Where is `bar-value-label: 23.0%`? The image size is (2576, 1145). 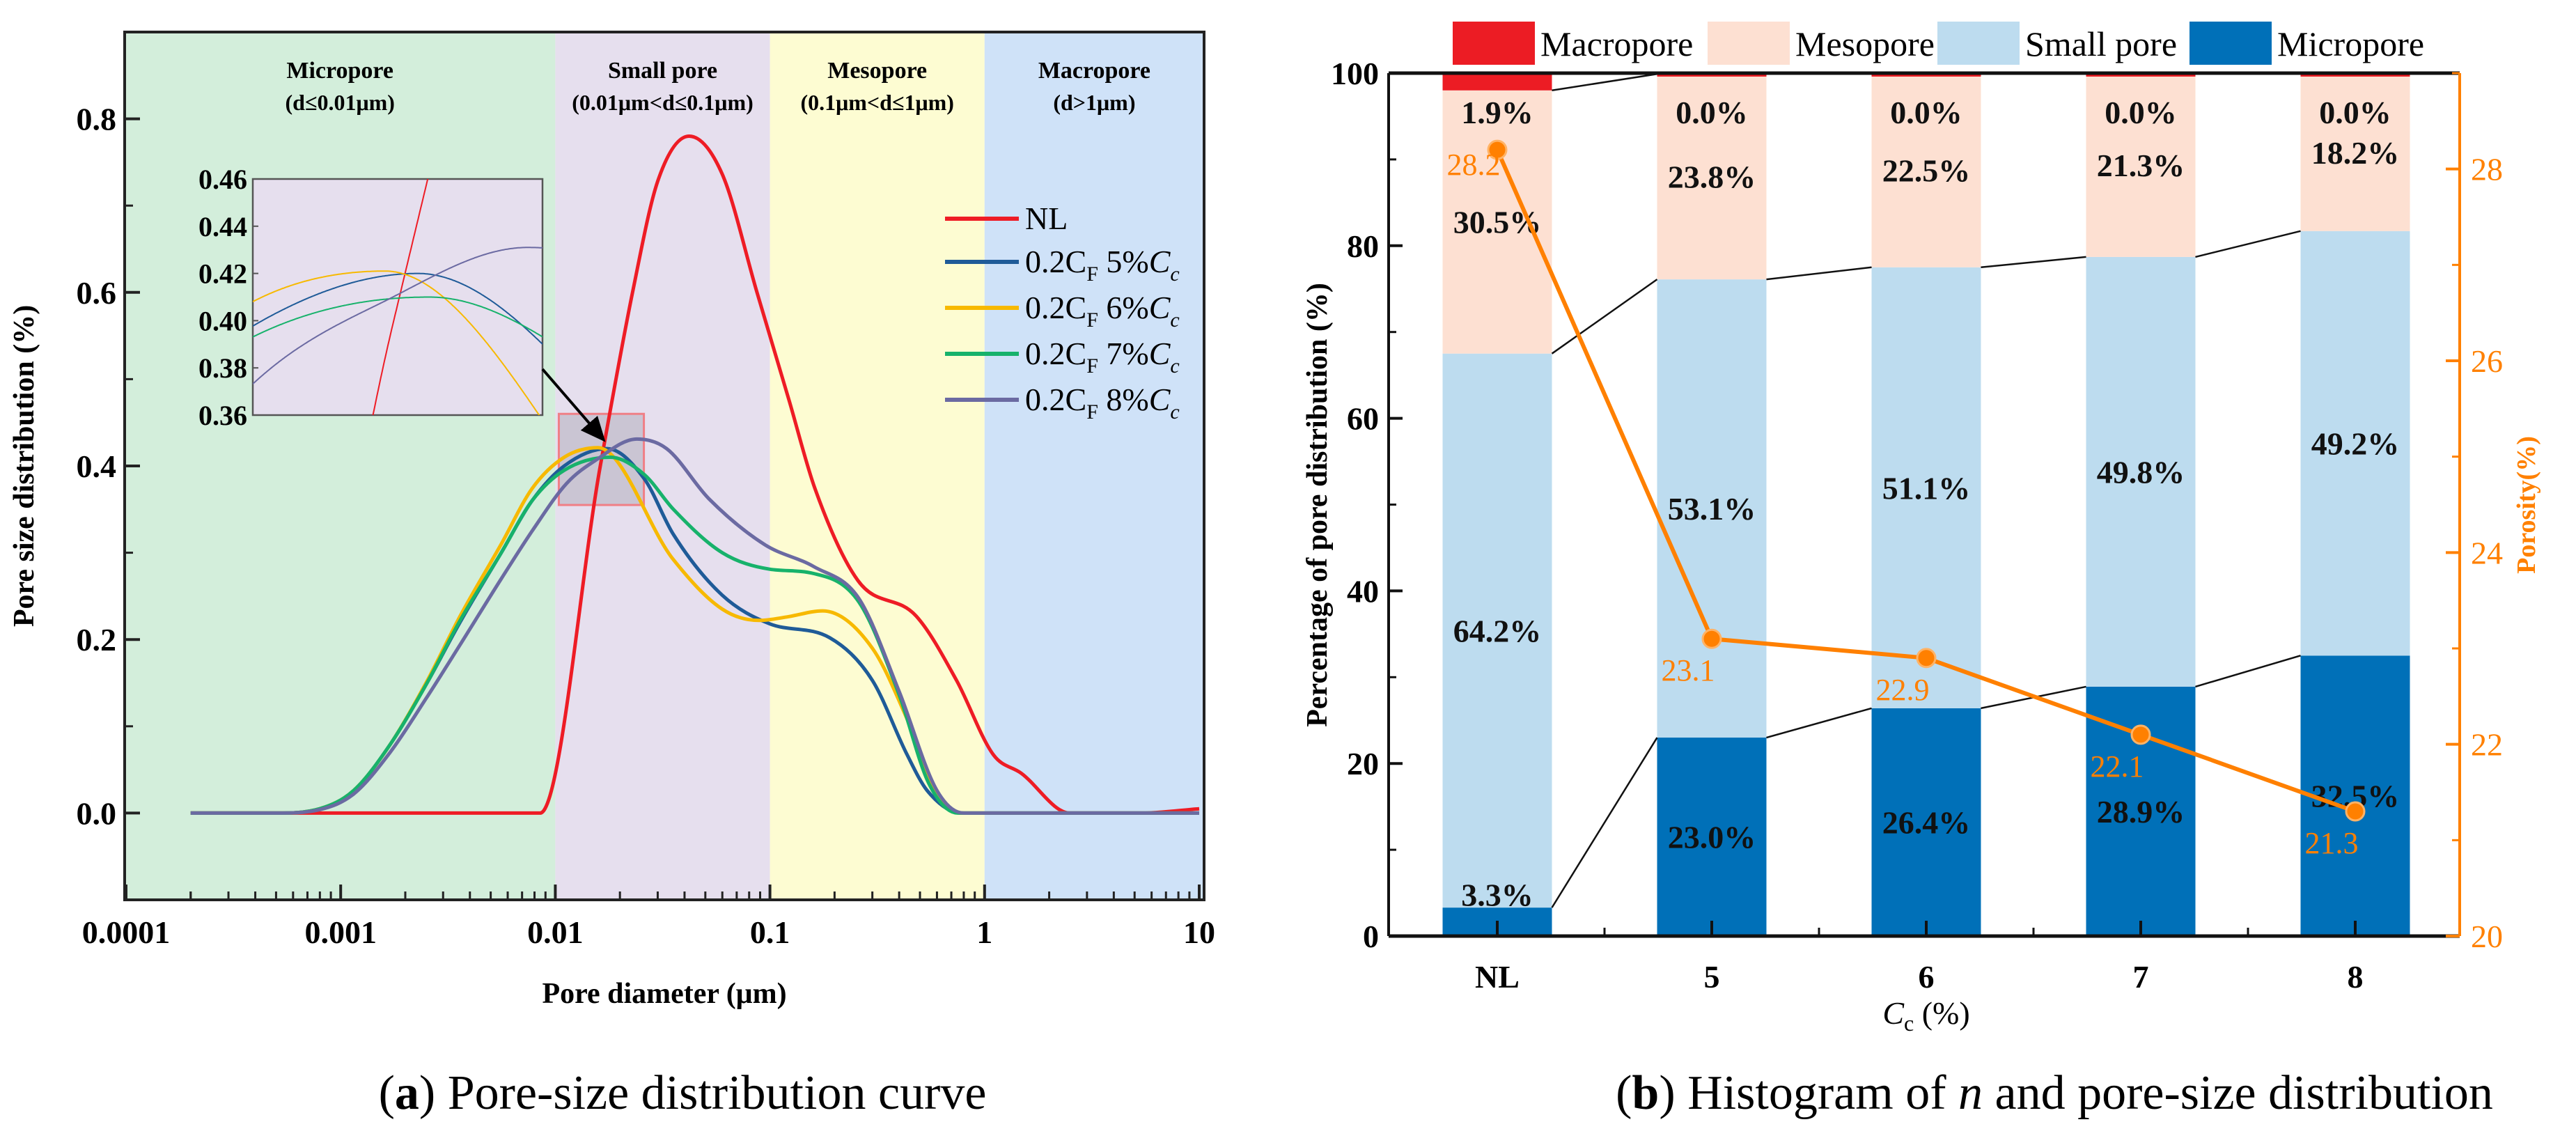 bar-value-label: 23.0% is located at coordinates (1712, 837).